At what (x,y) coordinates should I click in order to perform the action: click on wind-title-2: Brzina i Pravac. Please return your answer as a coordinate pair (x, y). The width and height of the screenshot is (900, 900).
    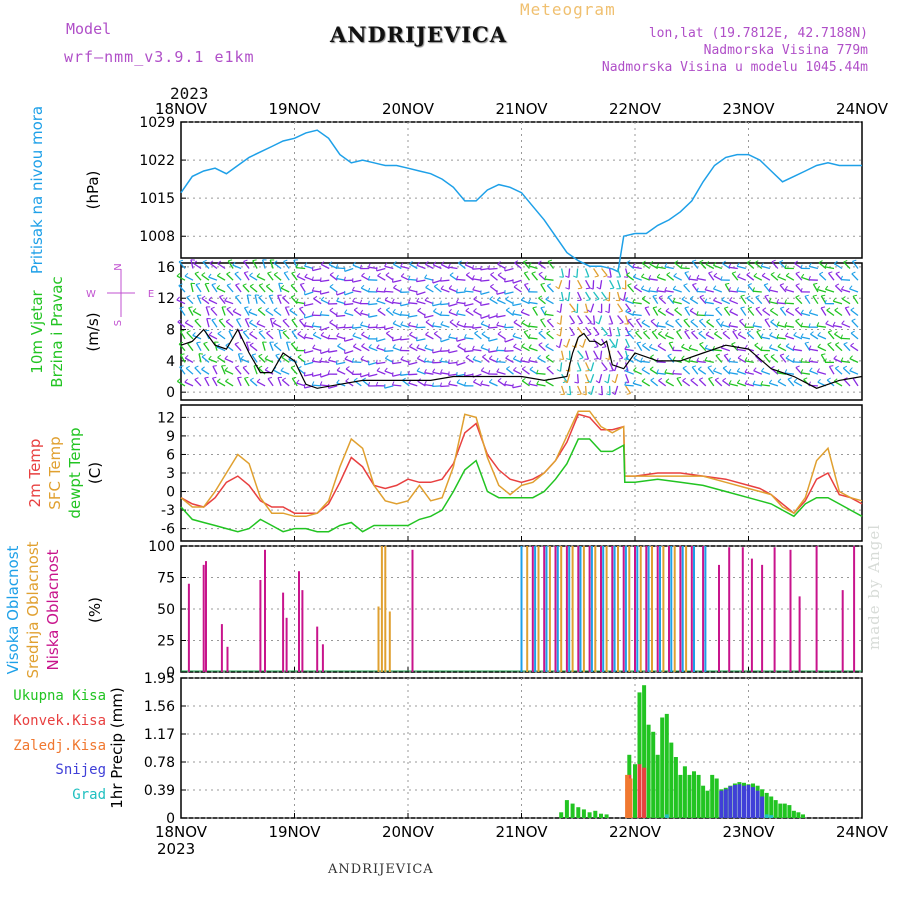
    Looking at the image, I should click on (57, 331).